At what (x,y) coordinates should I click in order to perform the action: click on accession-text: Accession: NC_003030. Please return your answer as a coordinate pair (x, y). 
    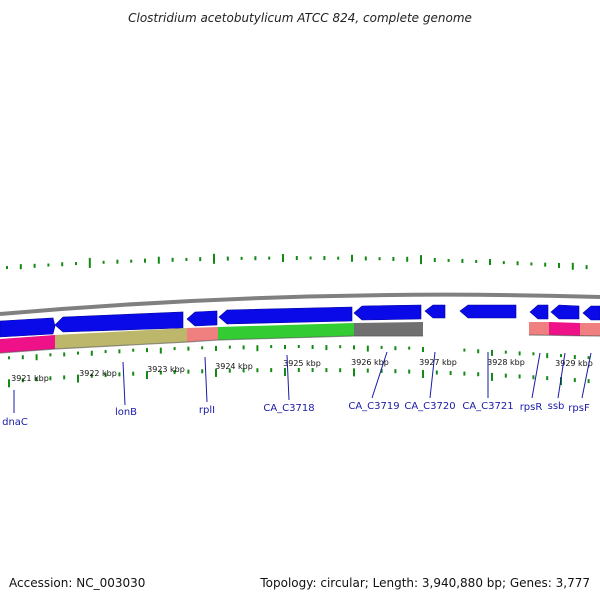
    Looking at the image, I should click on (77, 583).